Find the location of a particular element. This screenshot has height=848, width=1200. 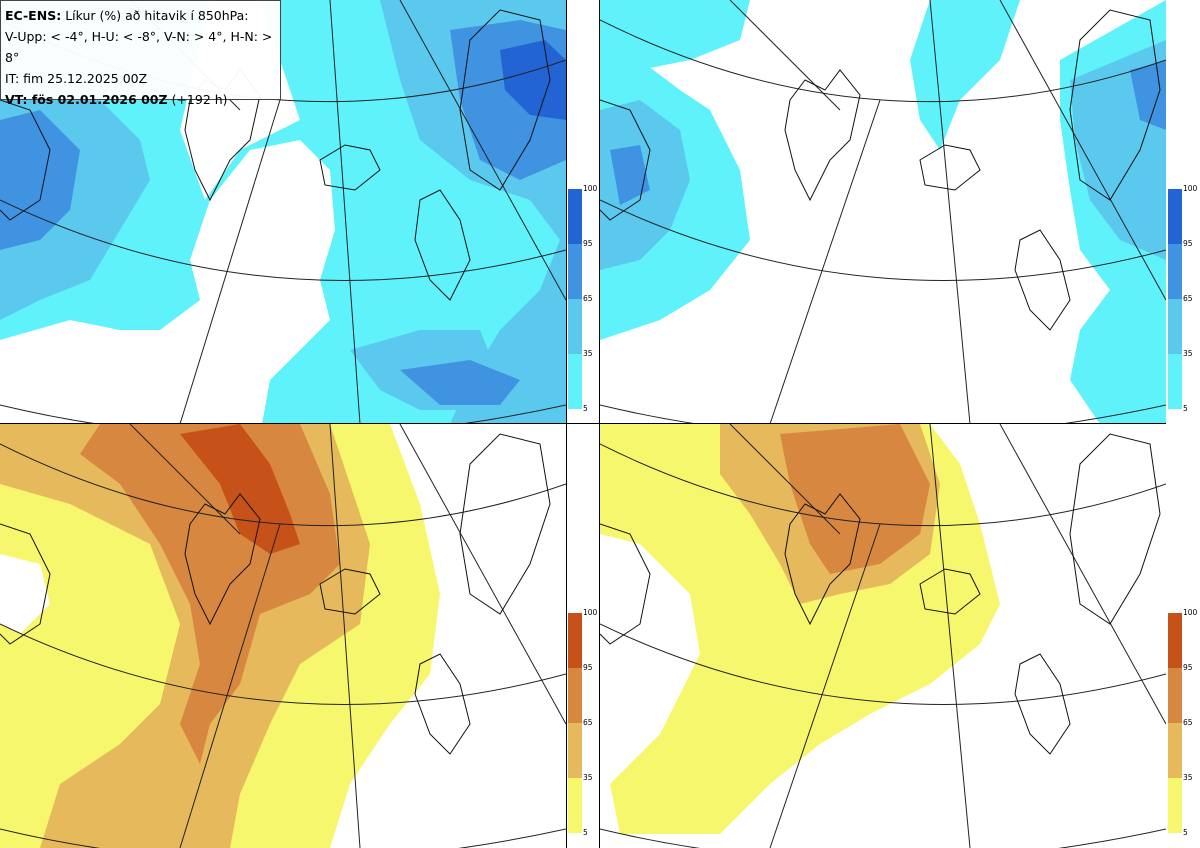

prob-area-dark-east is located at coordinates (1148, 95).